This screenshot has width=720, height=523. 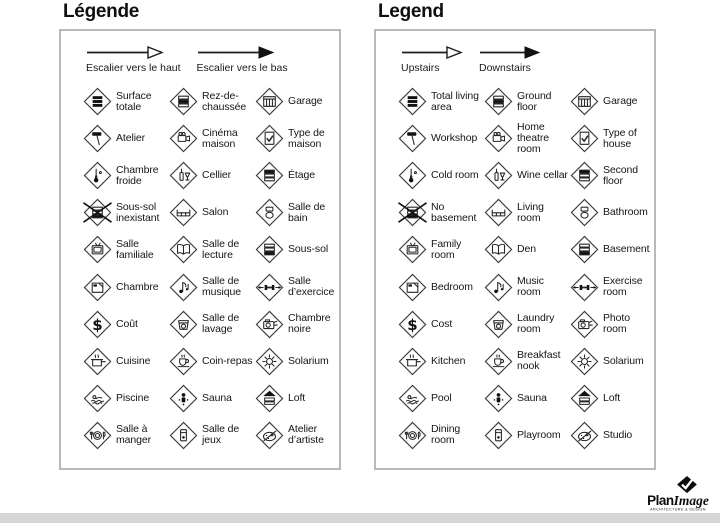 I want to click on loft-icon, so click(x=584, y=398).